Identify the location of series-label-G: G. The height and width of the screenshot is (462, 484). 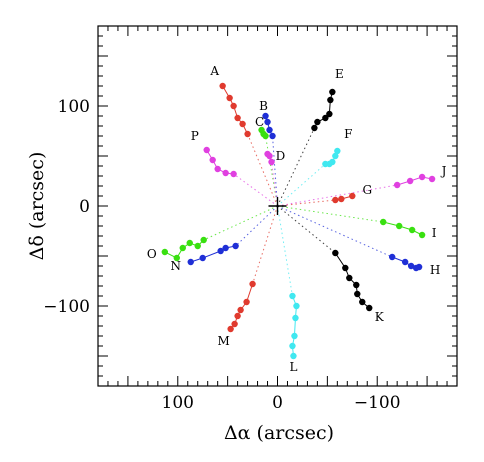
(367, 190).